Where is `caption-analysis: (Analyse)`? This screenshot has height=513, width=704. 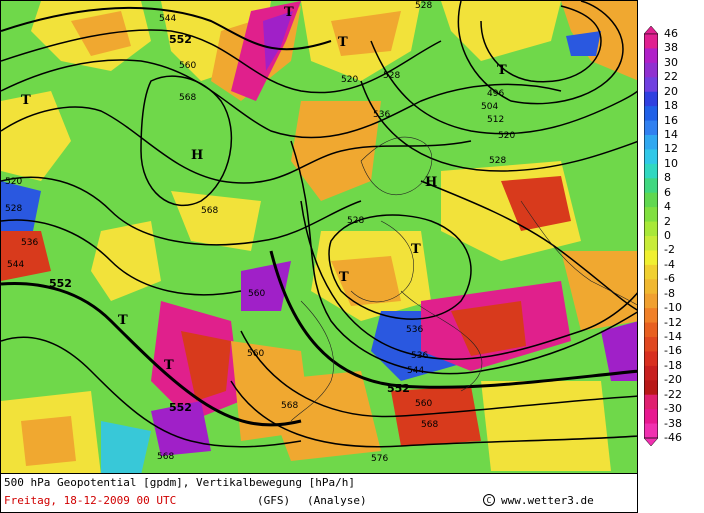 caption-analysis: (Analyse) is located at coordinates (337, 500).